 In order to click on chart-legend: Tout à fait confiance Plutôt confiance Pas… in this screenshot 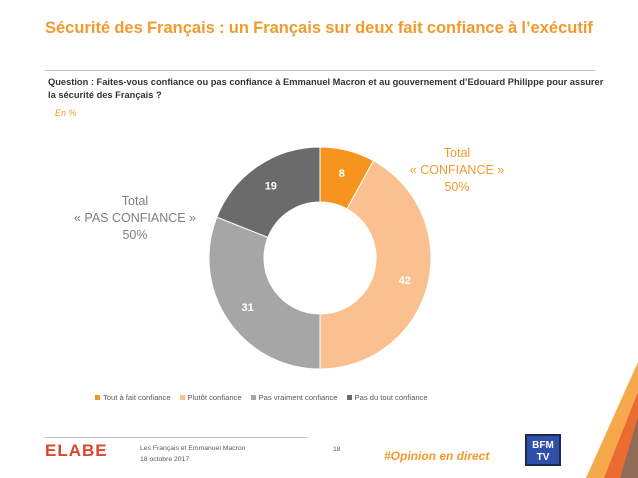, I will do `click(305, 397)`.